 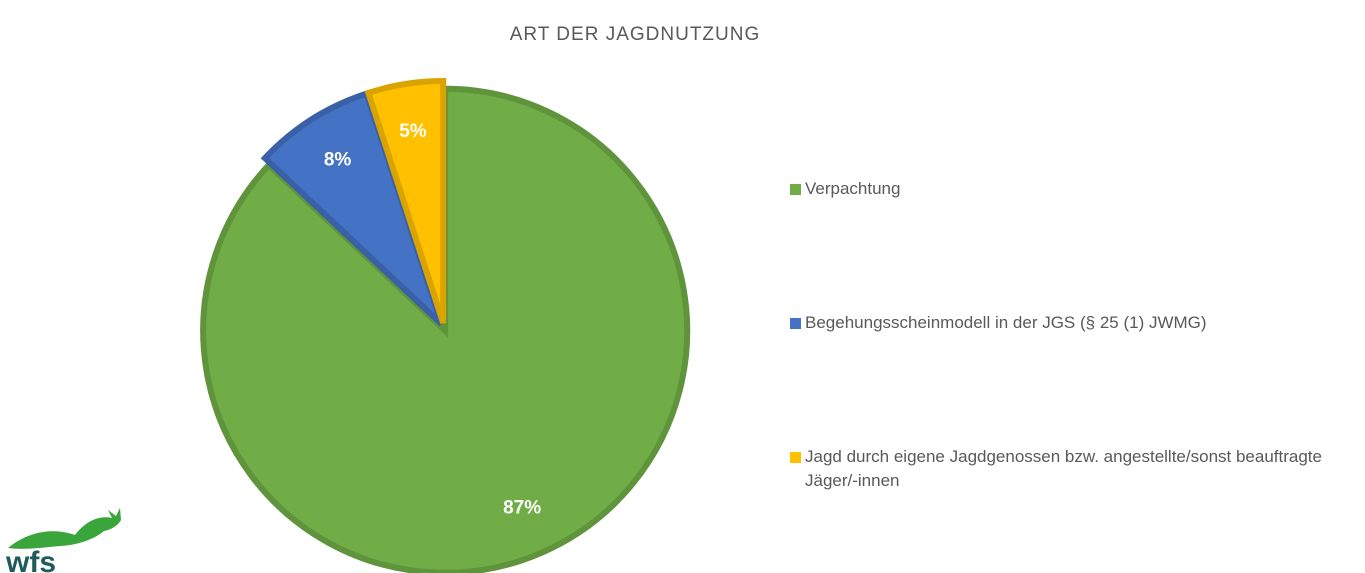 I want to click on legend-label: Verpachtung, so click(x=853, y=188).